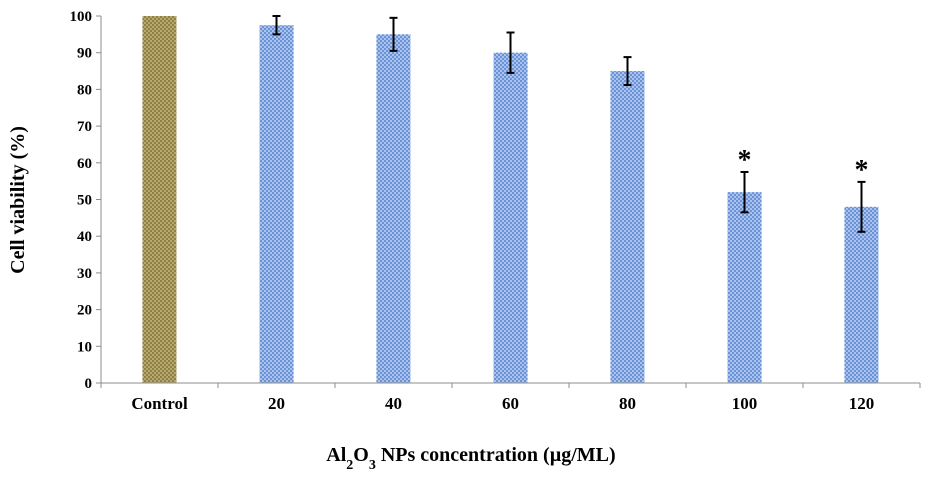  Describe the element at coordinates (89, 384) in the screenshot. I see `y-tick-label: 0` at that location.